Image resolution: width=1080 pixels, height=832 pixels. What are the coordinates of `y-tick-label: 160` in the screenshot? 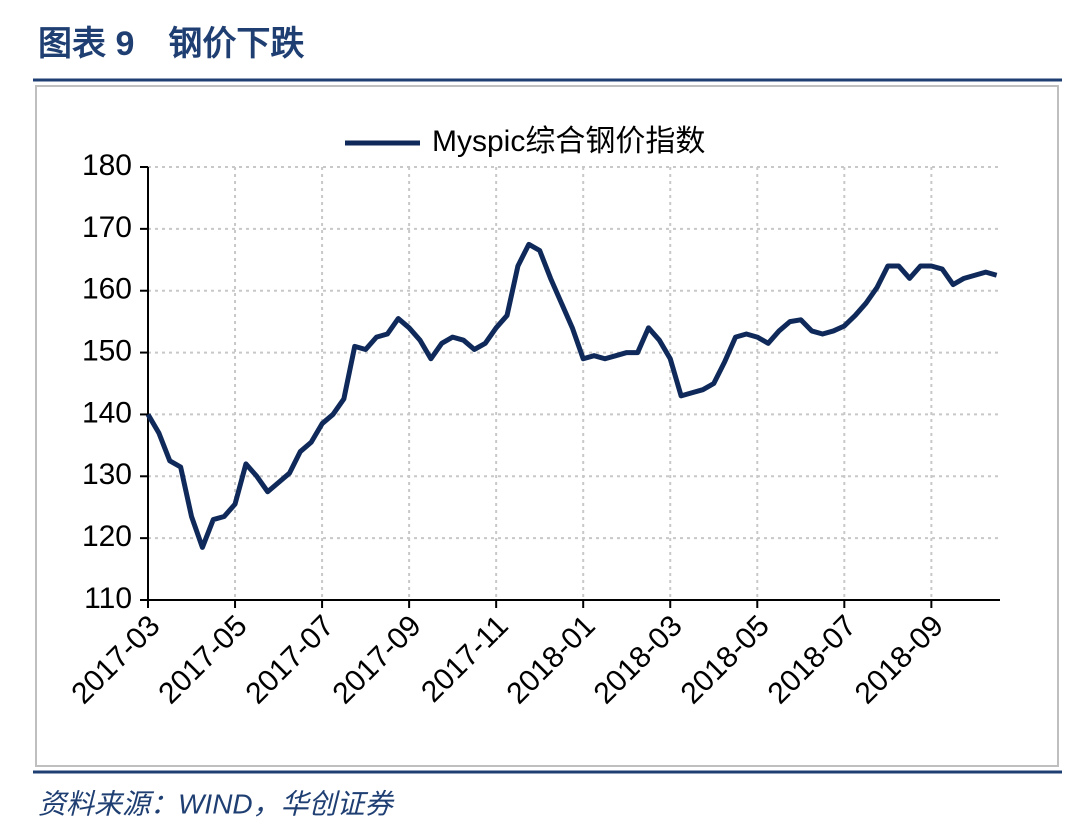 It's located at (107, 289).